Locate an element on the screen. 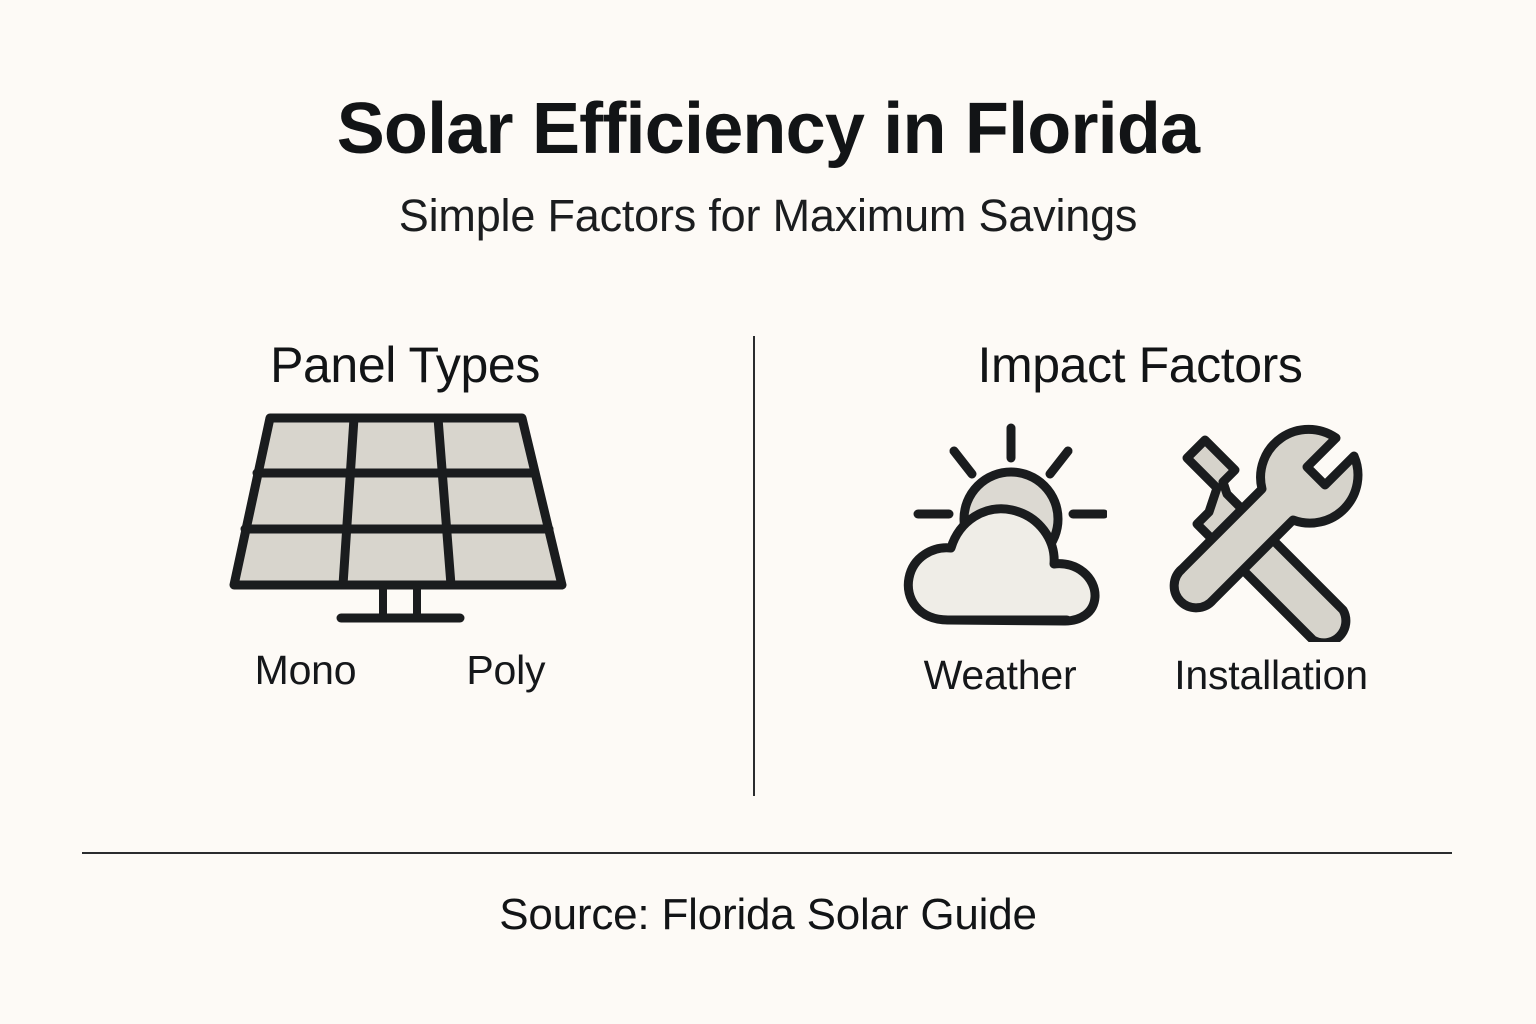 The height and width of the screenshot is (1024, 1536). wrench-shape is located at coordinates (1266, 518).